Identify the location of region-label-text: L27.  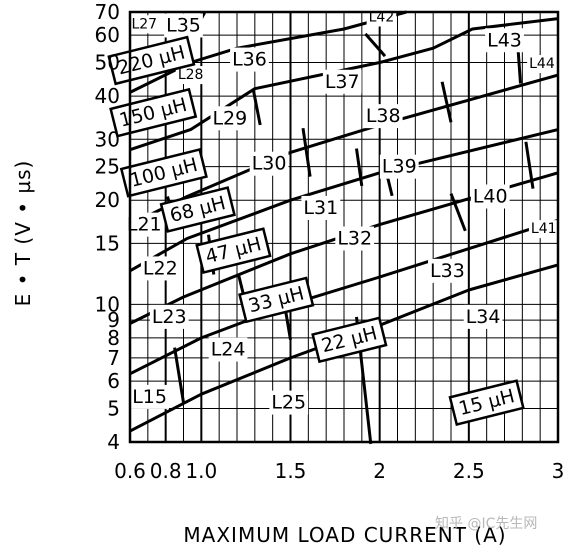
(144, 24).